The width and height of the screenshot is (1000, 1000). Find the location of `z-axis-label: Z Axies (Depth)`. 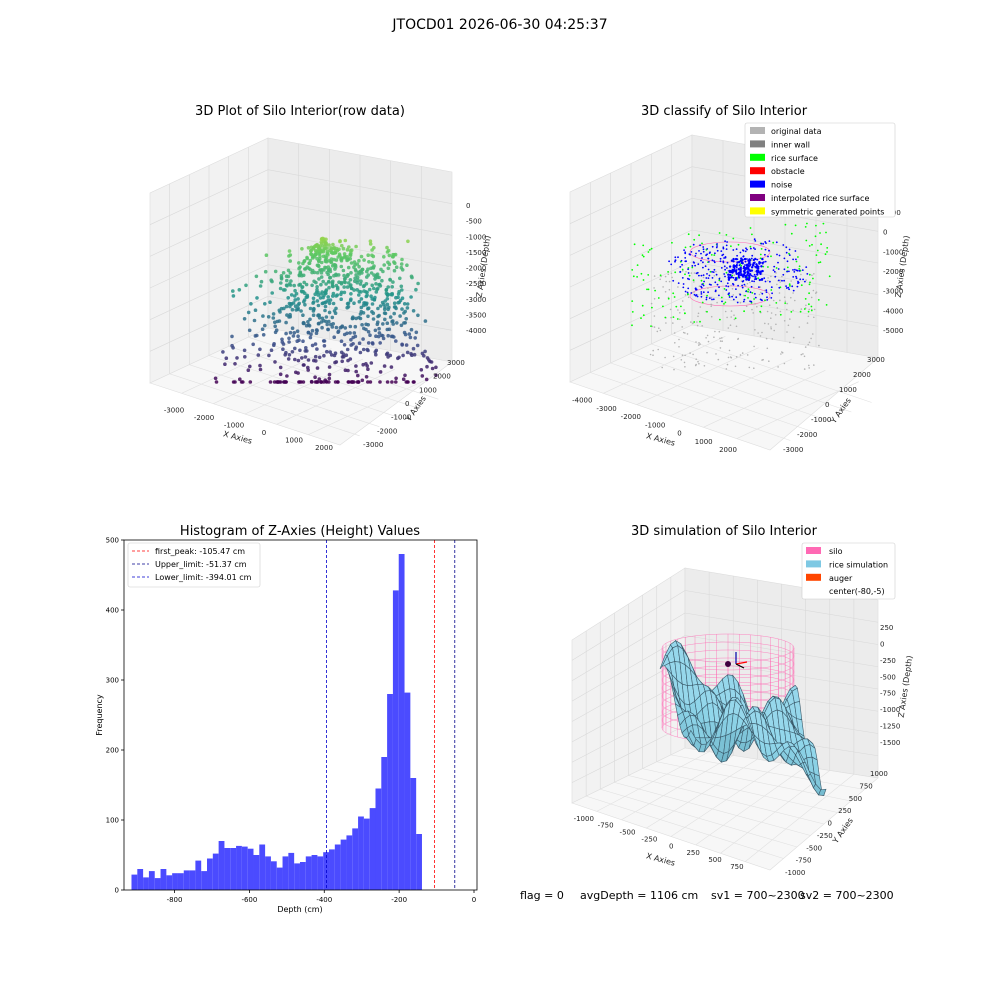

z-axis-label: Z Axies (Depth) is located at coordinates (906, 686).